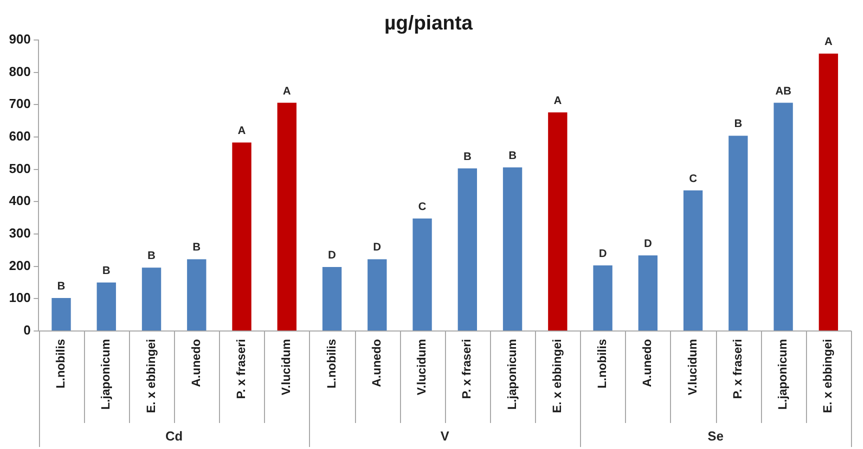  What do you see at coordinates (19, 233) in the screenshot?
I see `y-tick-label: 300` at bounding box center [19, 233].